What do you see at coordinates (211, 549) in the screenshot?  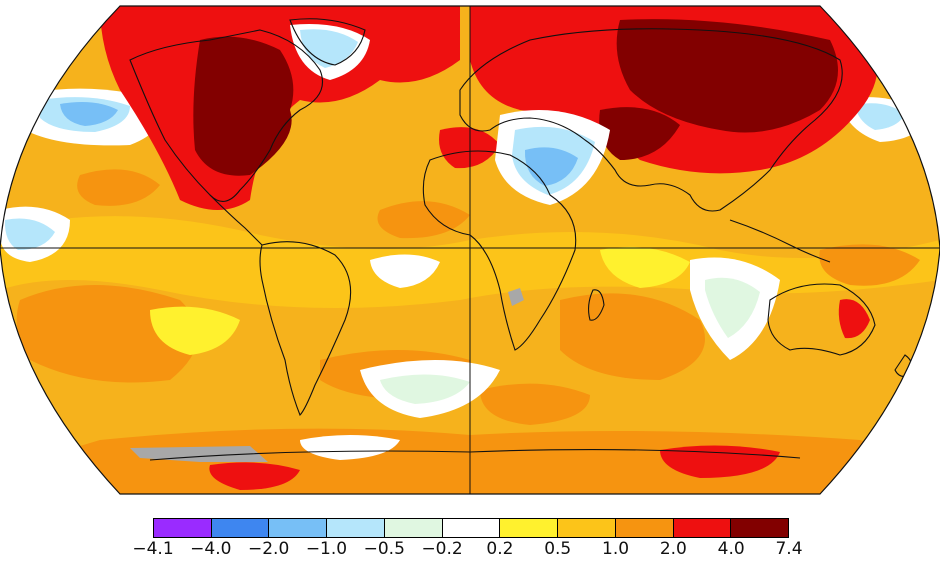 I see `colorbar-tick-label: −4.0` at bounding box center [211, 549].